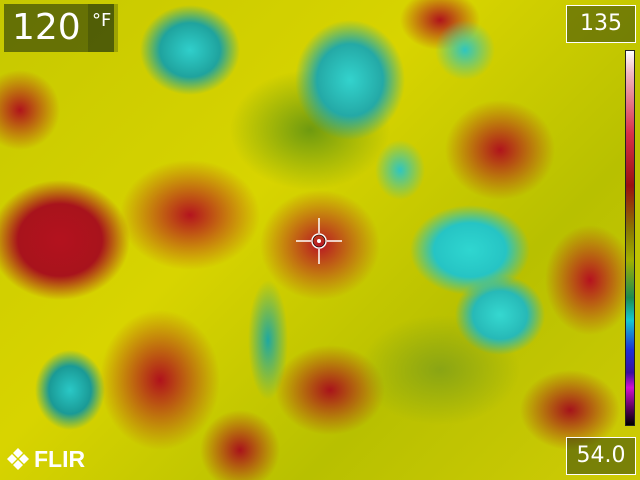 The image size is (640, 480). I want to click on crosshair-icon, so click(319, 241).